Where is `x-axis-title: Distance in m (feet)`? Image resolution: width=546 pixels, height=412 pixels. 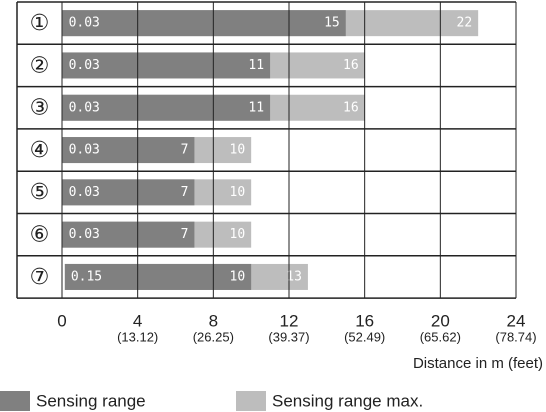 x-axis-title: Distance in m (feet) is located at coordinates (478, 363).